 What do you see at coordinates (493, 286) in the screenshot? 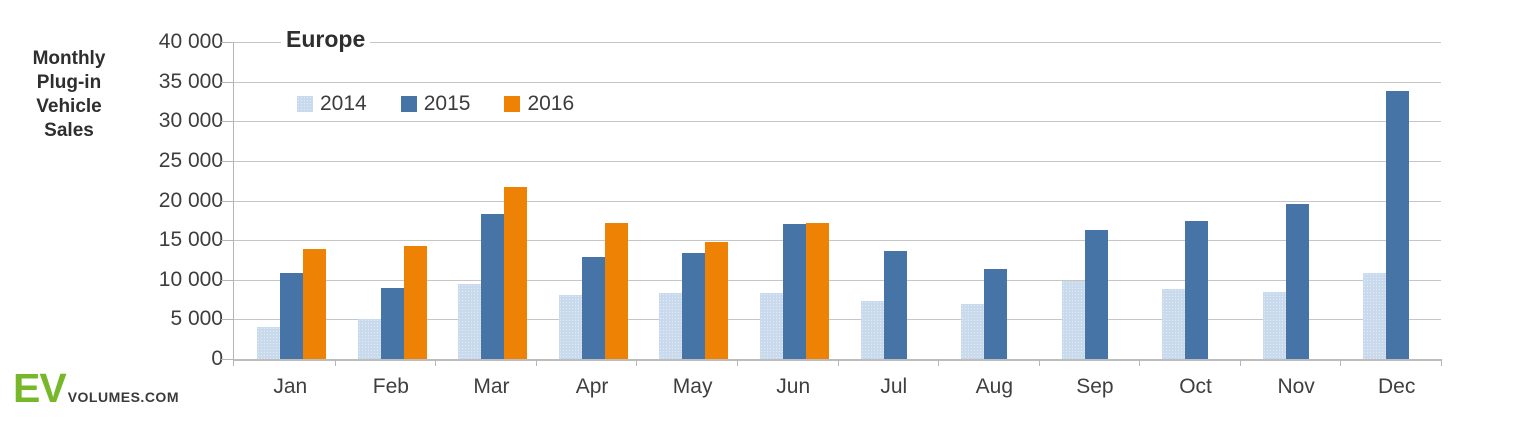
I see `bar-2015-mar` at bounding box center [493, 286].